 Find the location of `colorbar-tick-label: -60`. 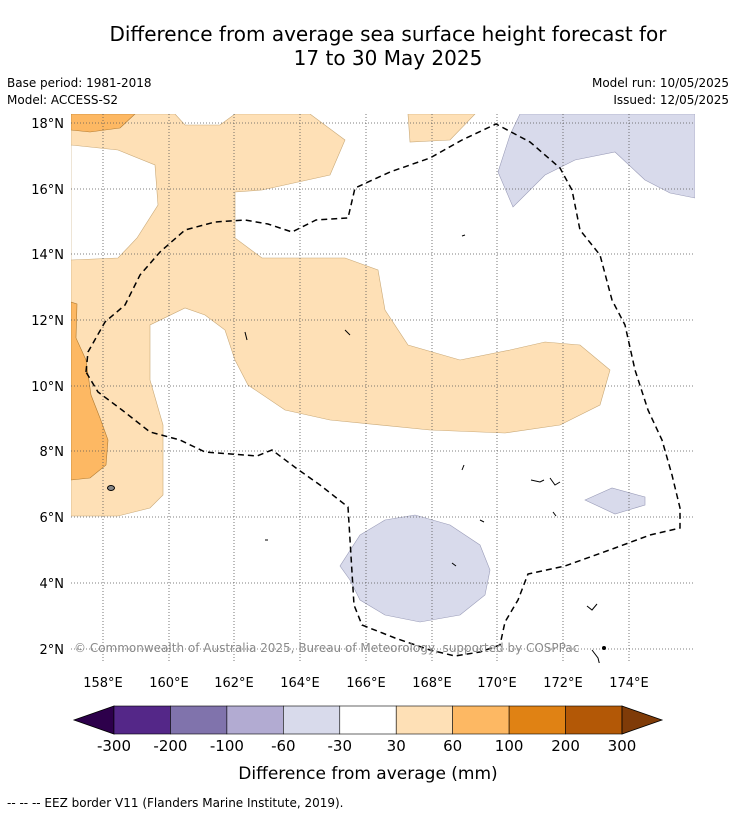

colorbar-tick-label: -60 is located at coordinates (283, 746).